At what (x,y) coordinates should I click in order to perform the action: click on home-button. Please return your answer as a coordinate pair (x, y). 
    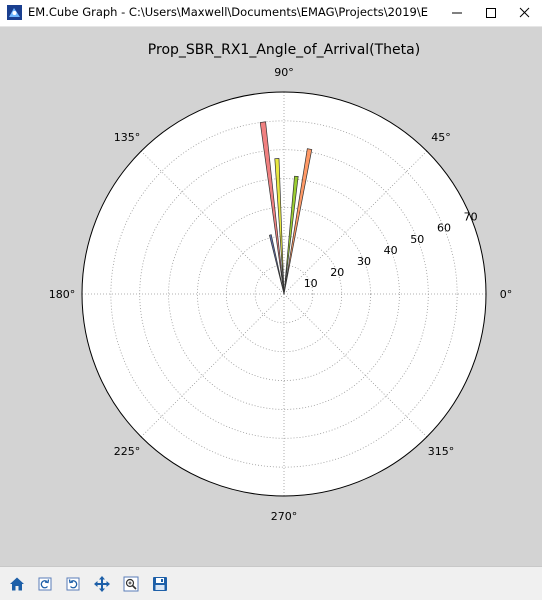
    Looking at the image, I should click on (17, 584).